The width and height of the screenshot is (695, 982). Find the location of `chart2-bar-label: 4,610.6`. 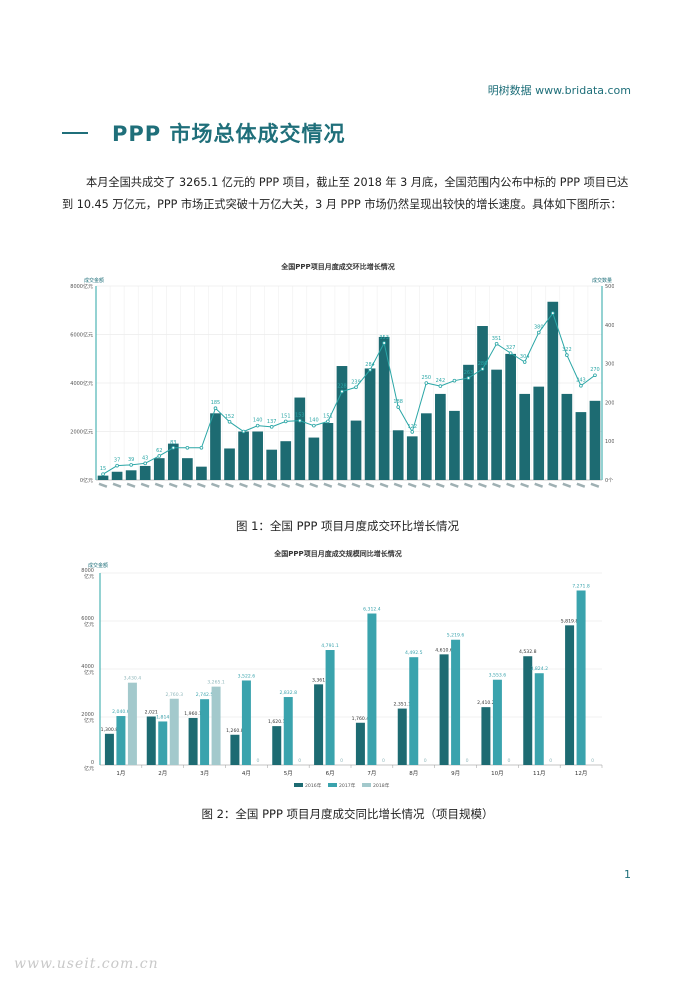

chart2-bar-label: 4,610.6 is located at coordinates (444, 650).